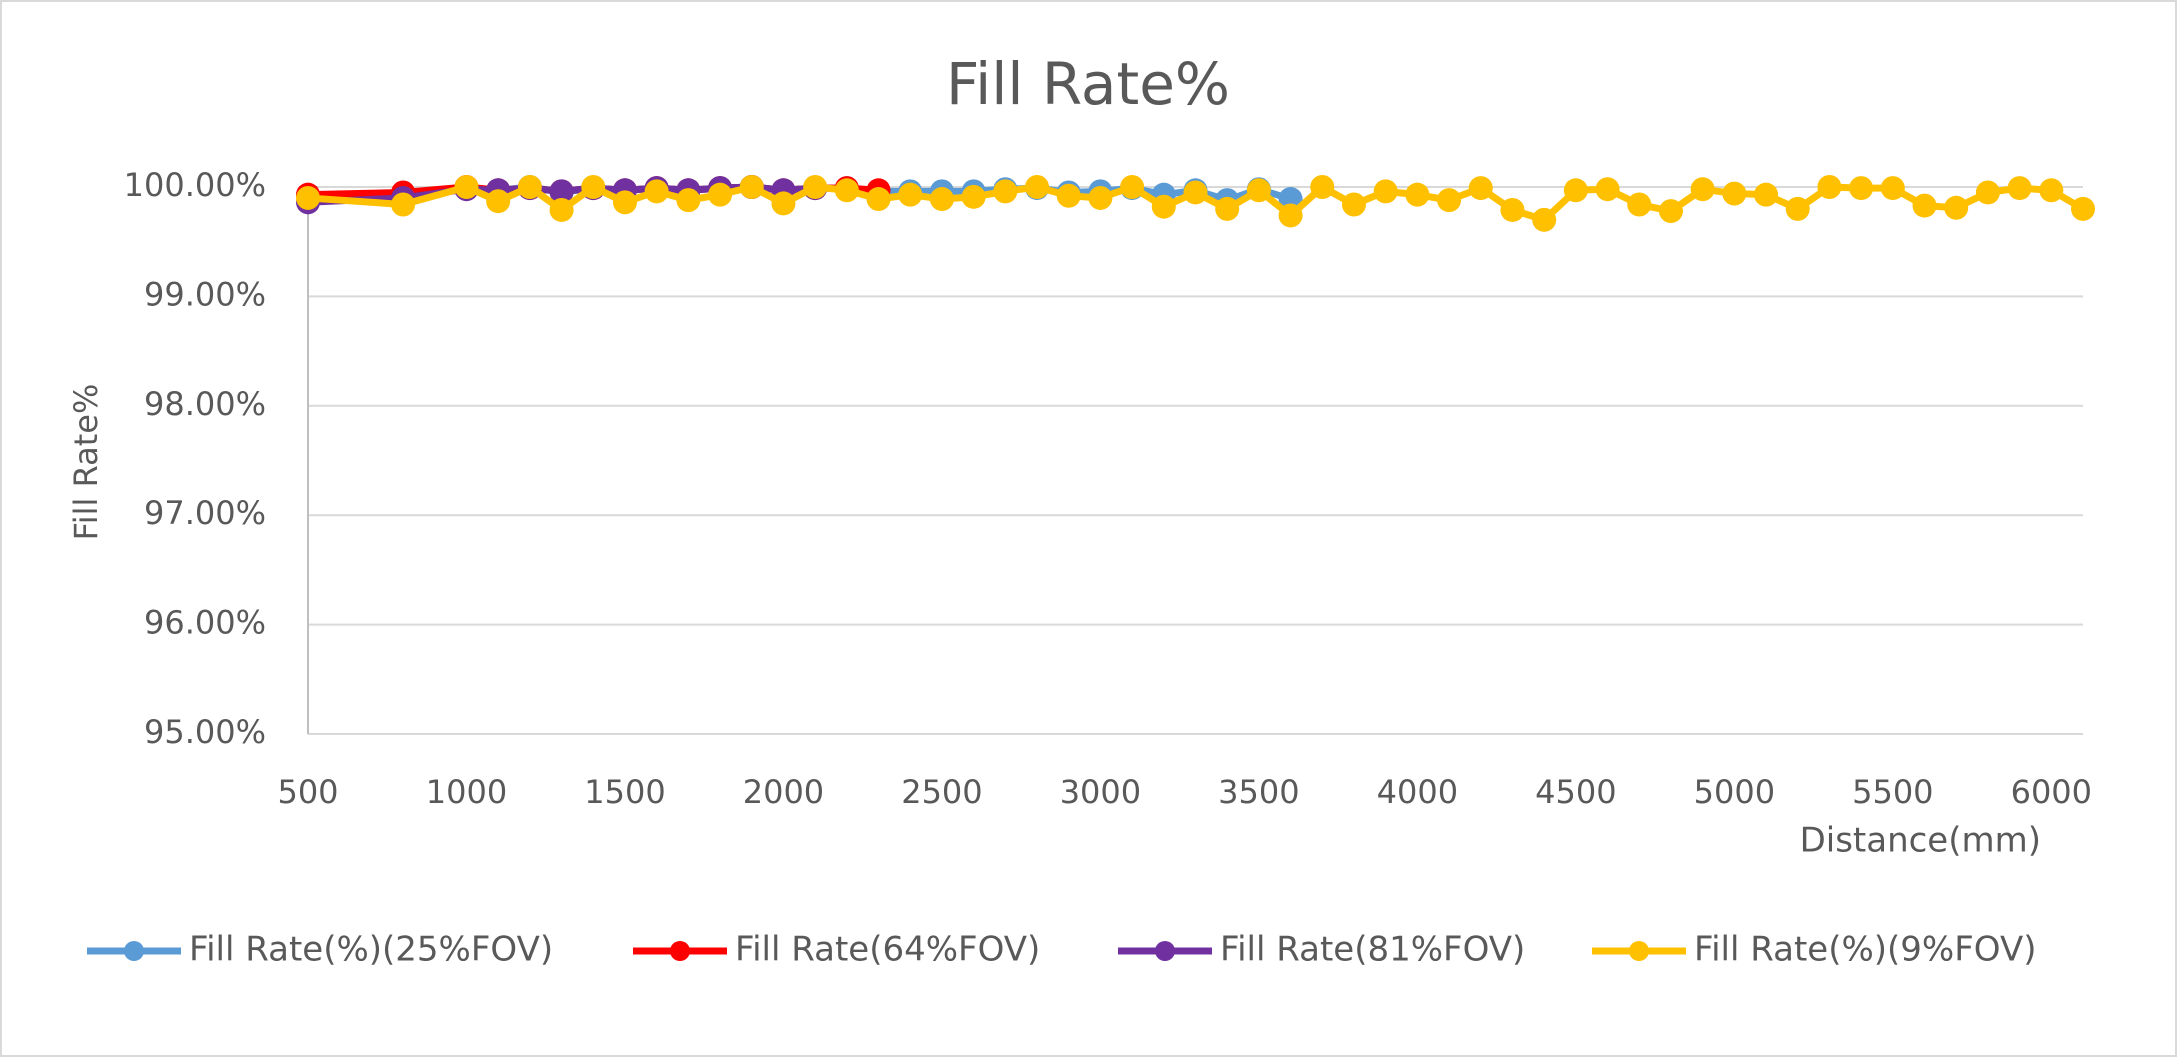 The width and height of the screenshot is (2177, 1057). What do you see at coordinates (205, 623) in the screenshot?
I see `y-tick-label: 96.00%` at bounding box center [205, 623].